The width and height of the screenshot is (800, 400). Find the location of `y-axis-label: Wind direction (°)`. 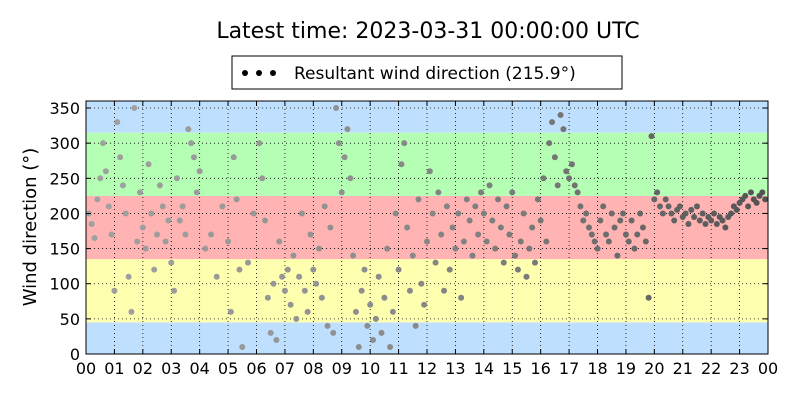

y-axis-label: Wind direction (°) is located at coordinates (30, 227).